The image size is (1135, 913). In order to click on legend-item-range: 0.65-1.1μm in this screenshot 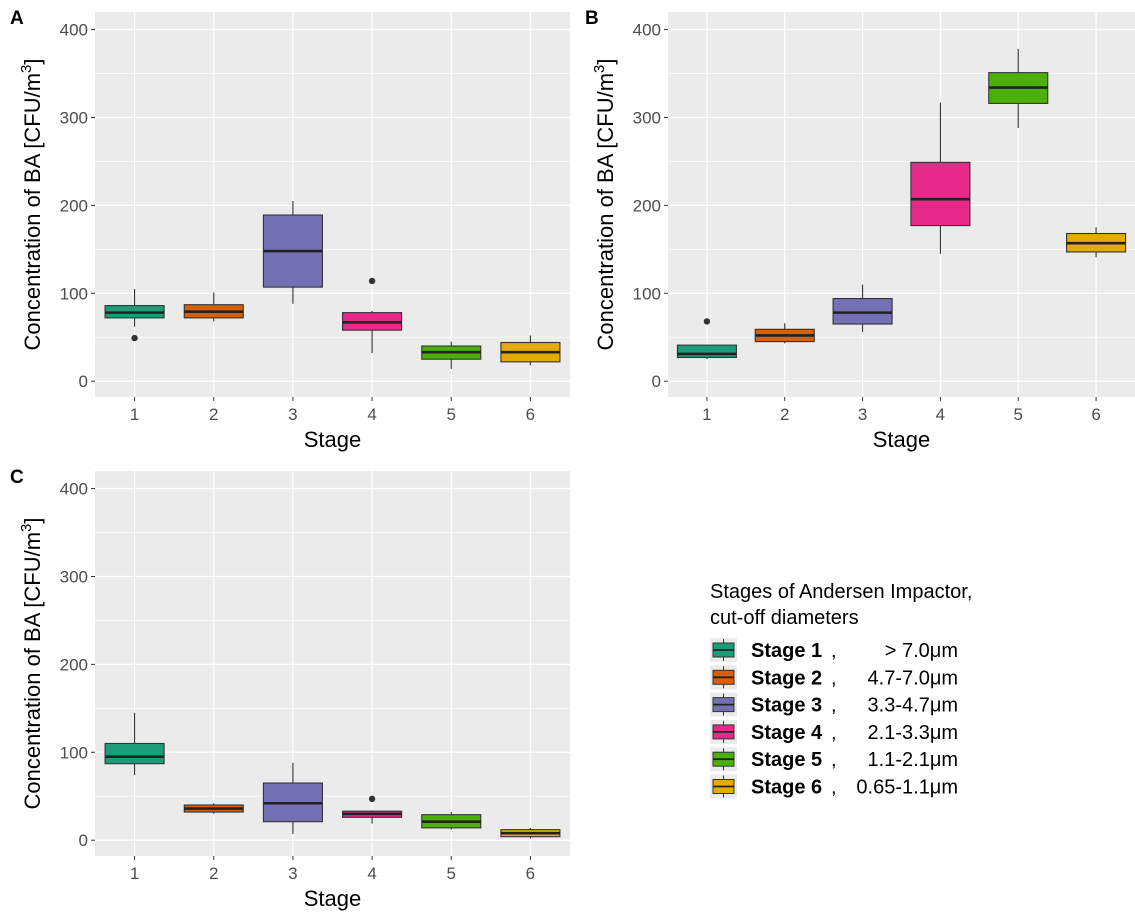, I will do `click(907, 788)`.